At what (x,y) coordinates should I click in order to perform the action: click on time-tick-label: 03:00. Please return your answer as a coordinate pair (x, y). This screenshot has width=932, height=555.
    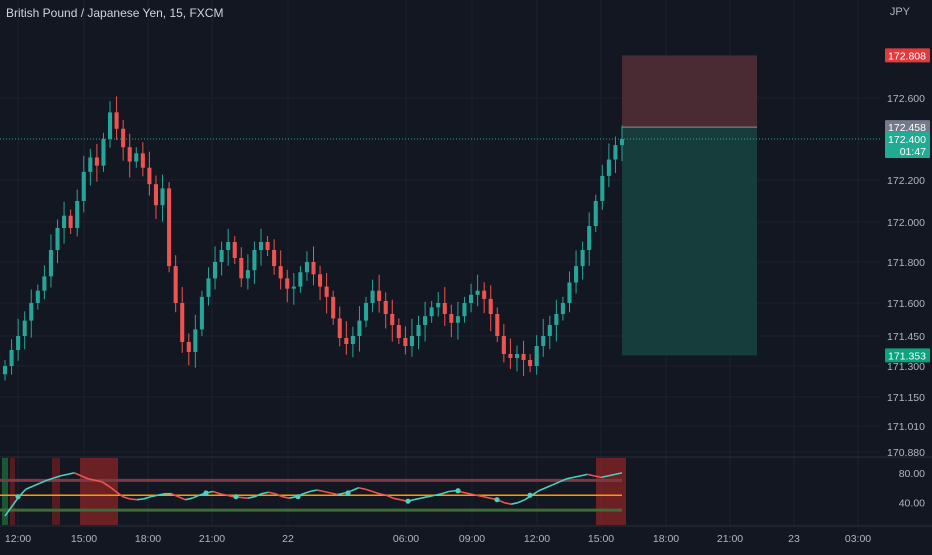
    Looking at the image, I should click on (858, 539).